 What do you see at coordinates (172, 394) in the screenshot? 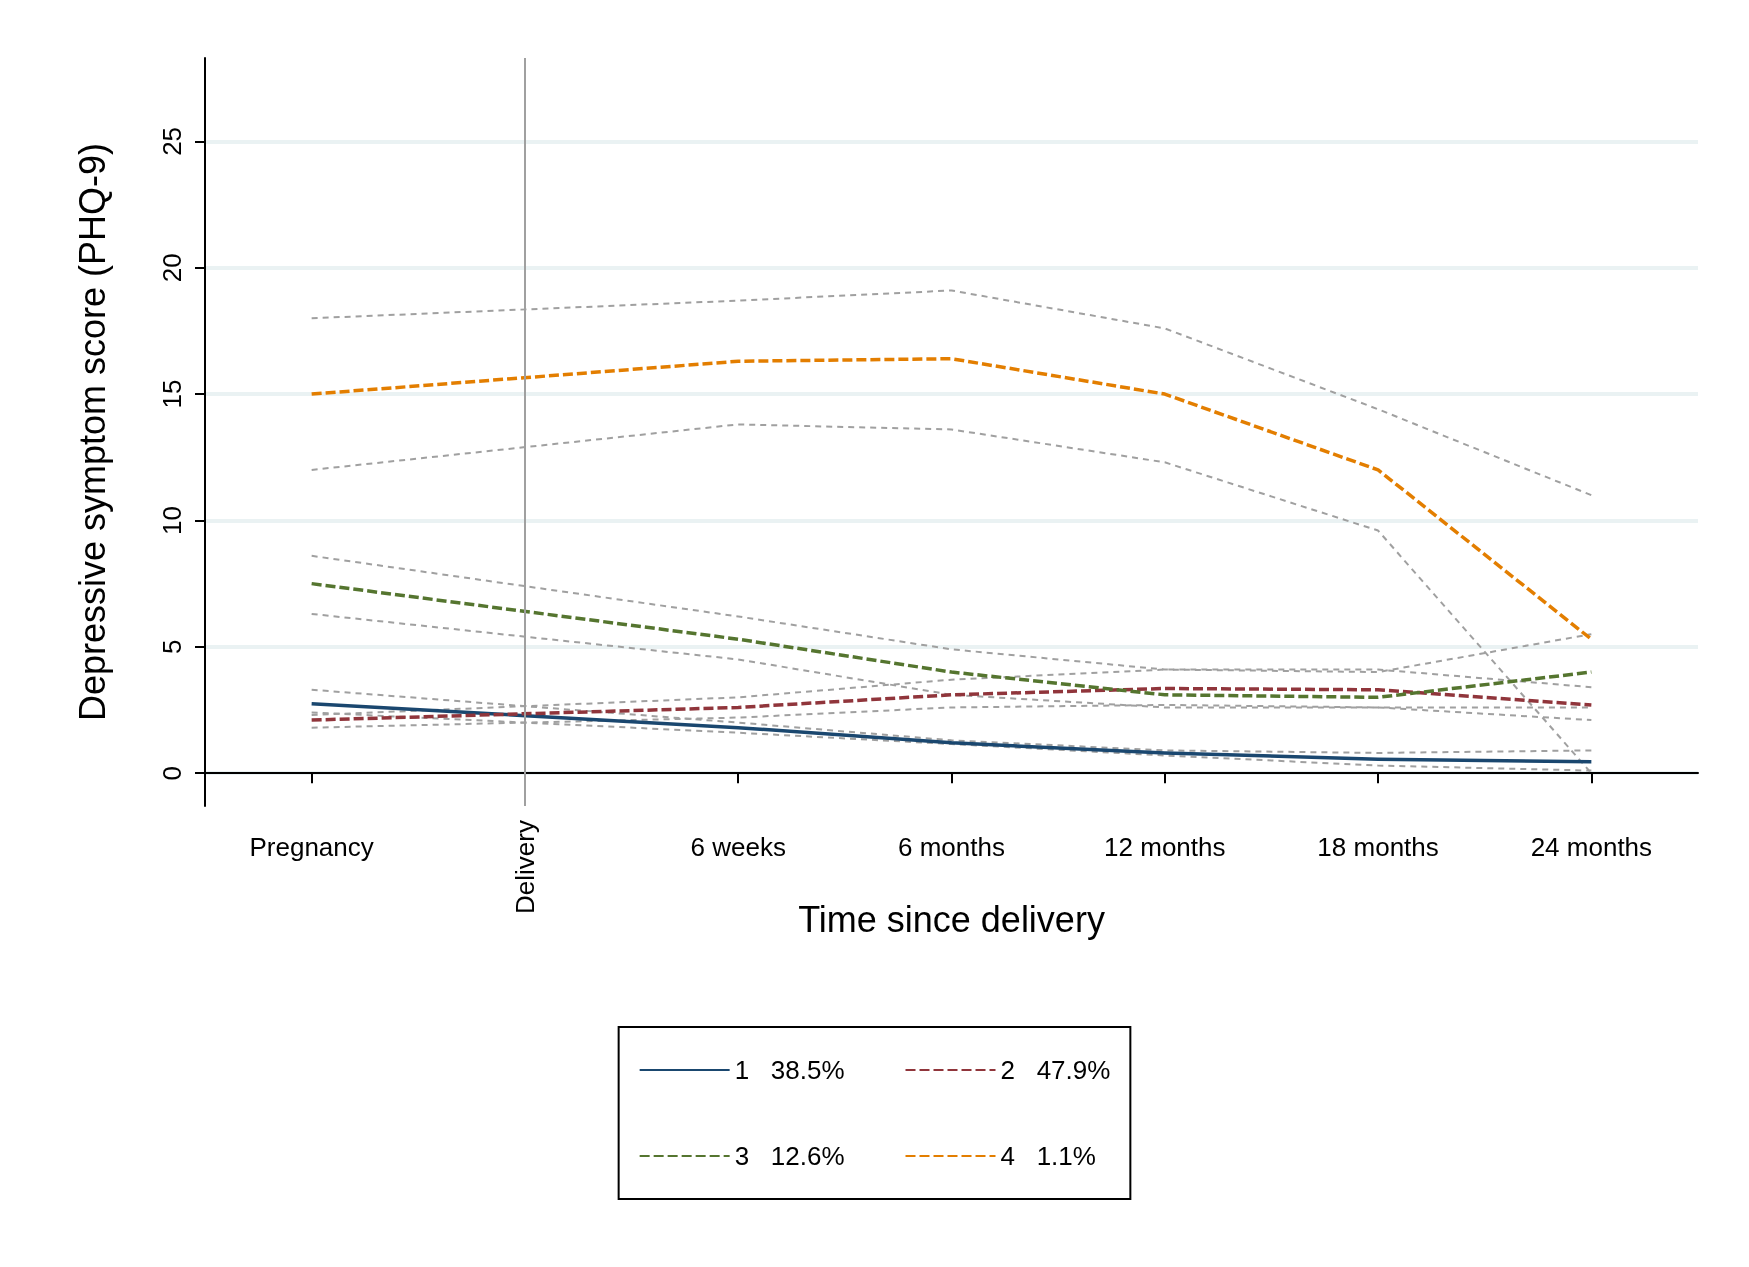
I see `y-tick-label: 15` at bounding box center [172, 394].